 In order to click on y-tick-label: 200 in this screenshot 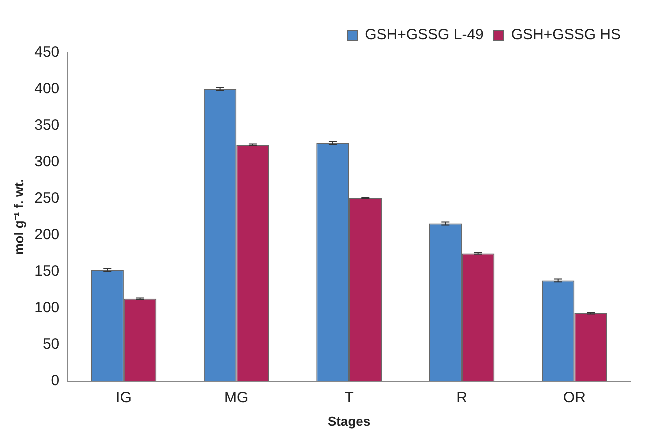, I will do `click(47, 235)`.